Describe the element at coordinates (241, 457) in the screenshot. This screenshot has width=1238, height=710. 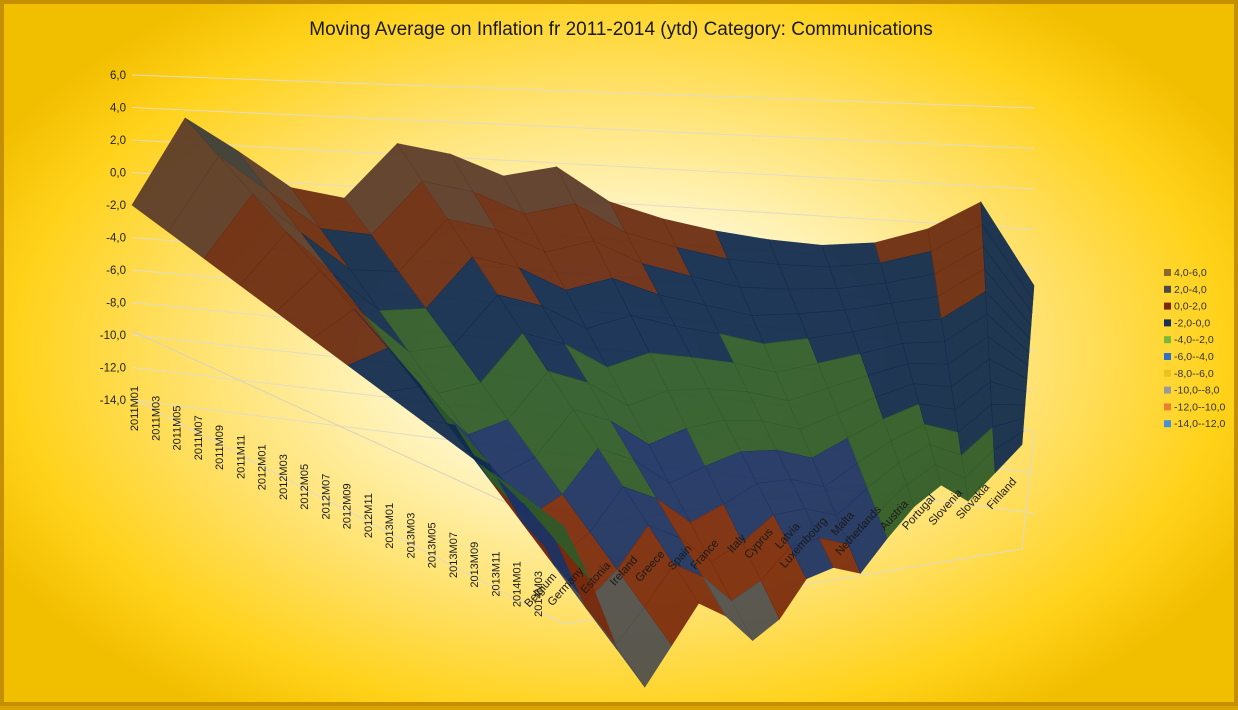
I see `month-label: 2011M11` at that location.